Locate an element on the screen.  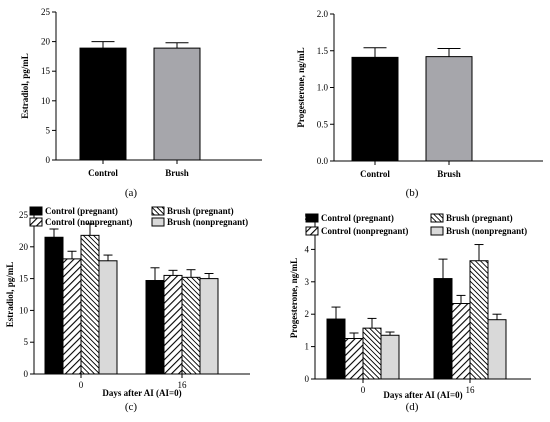
panel-label: (a) is located at coordinates (131, 193).